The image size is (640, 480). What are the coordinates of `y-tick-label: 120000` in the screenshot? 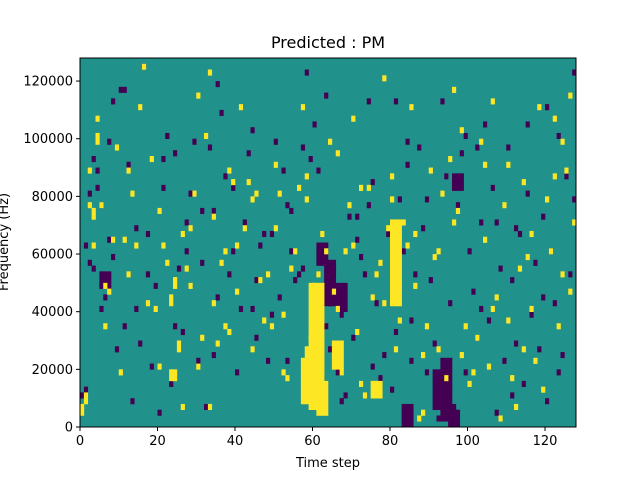 It's located at (48, 82).